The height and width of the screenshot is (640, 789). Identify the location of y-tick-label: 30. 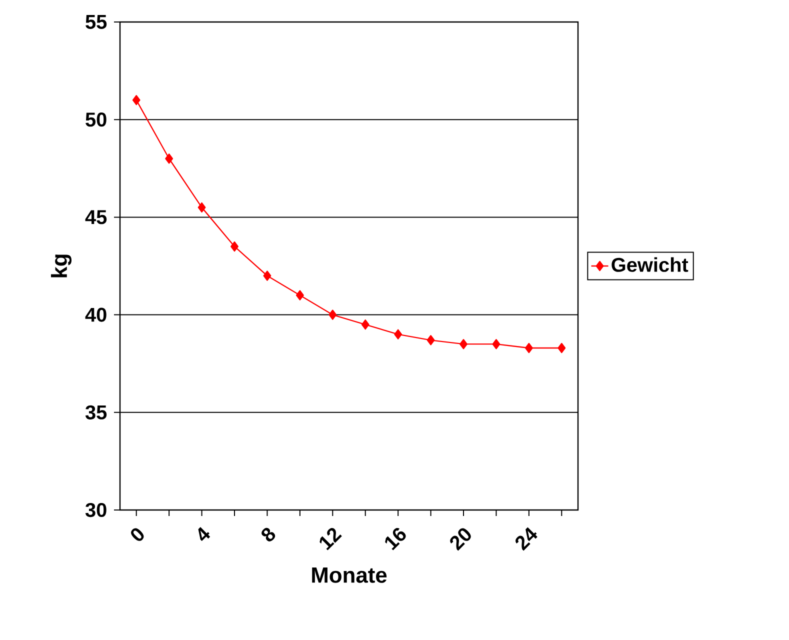
(95, 510).